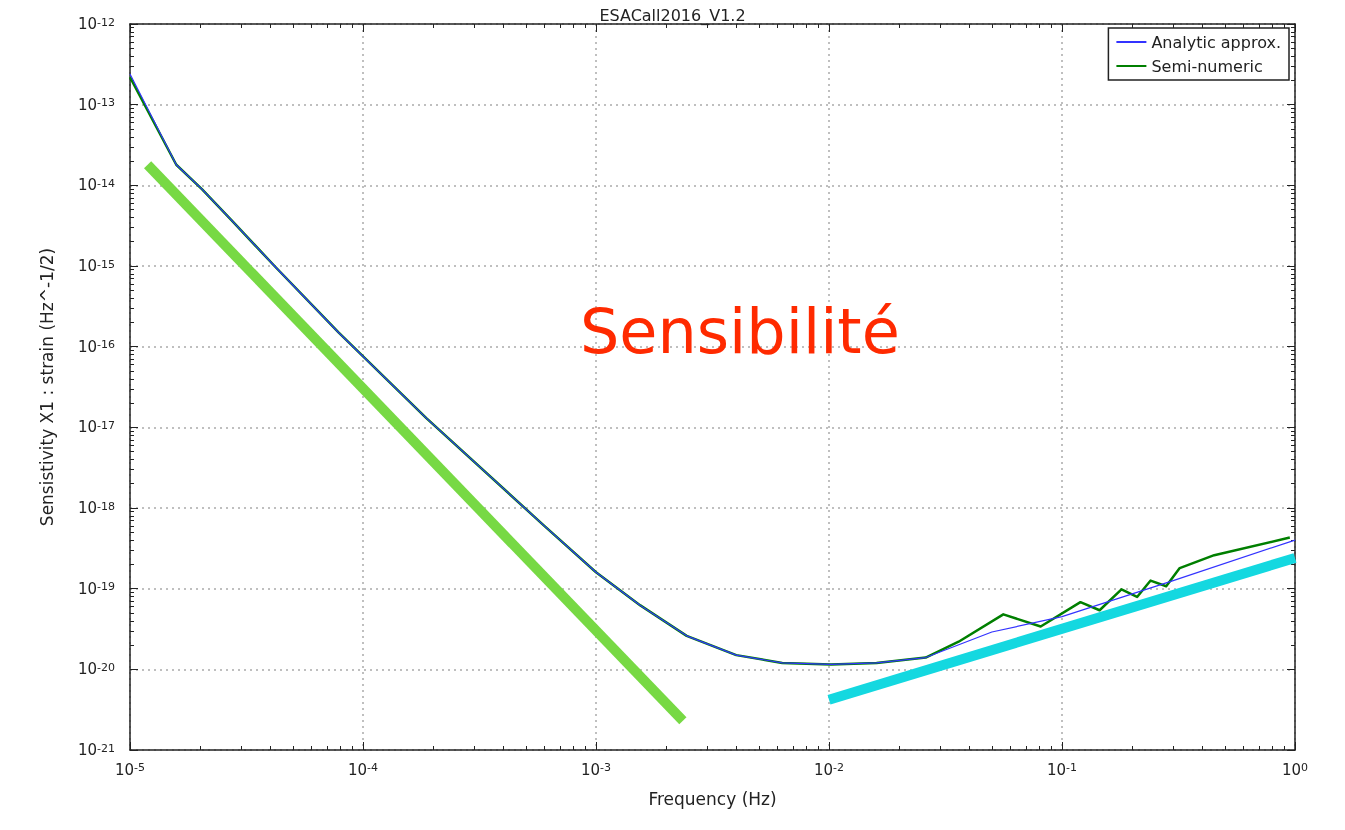  I want to click on chart-title: ESACall2016_V1.2, so click(672, 15).